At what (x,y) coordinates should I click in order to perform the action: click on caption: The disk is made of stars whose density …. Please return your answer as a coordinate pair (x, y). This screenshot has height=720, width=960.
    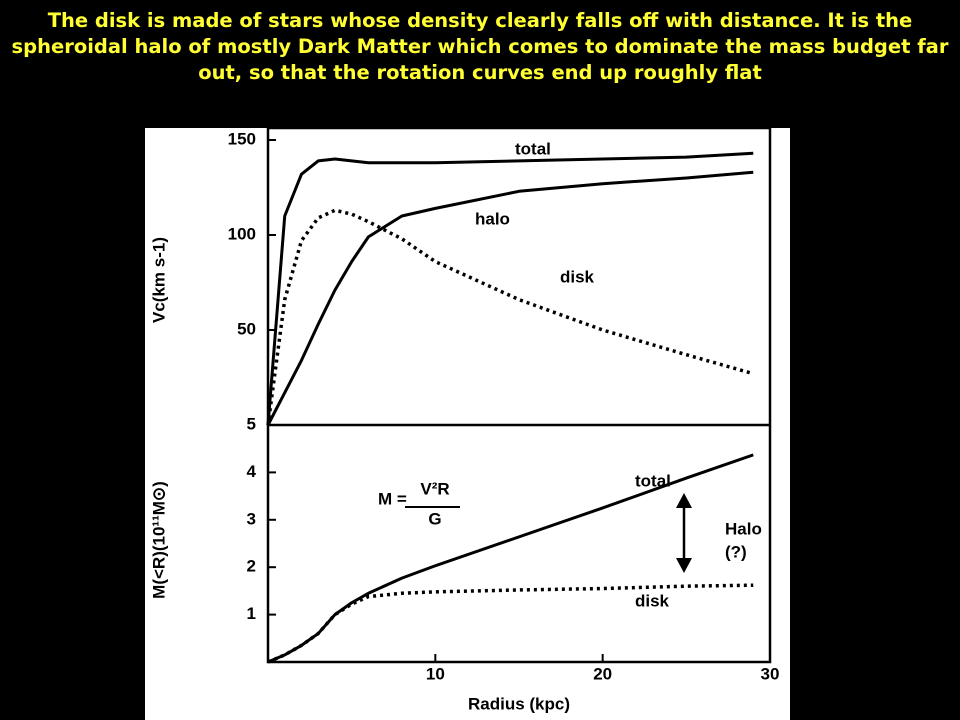
    Looking at the image, I should click on (480, 46).